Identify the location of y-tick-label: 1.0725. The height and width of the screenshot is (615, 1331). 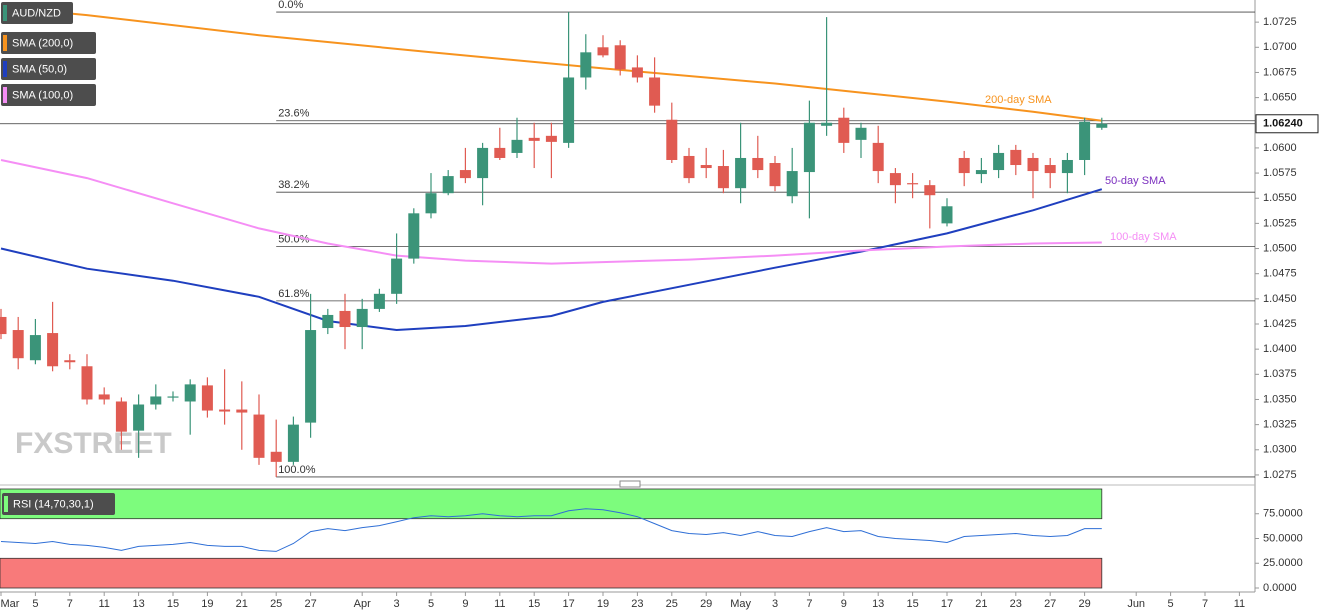
(1280, 22).